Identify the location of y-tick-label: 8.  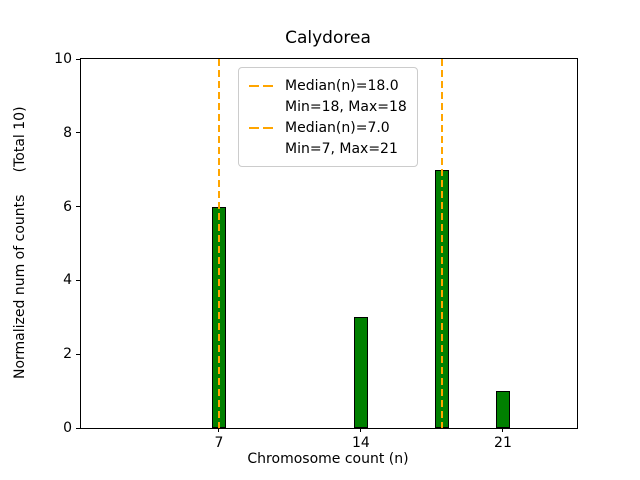
(67, 132).